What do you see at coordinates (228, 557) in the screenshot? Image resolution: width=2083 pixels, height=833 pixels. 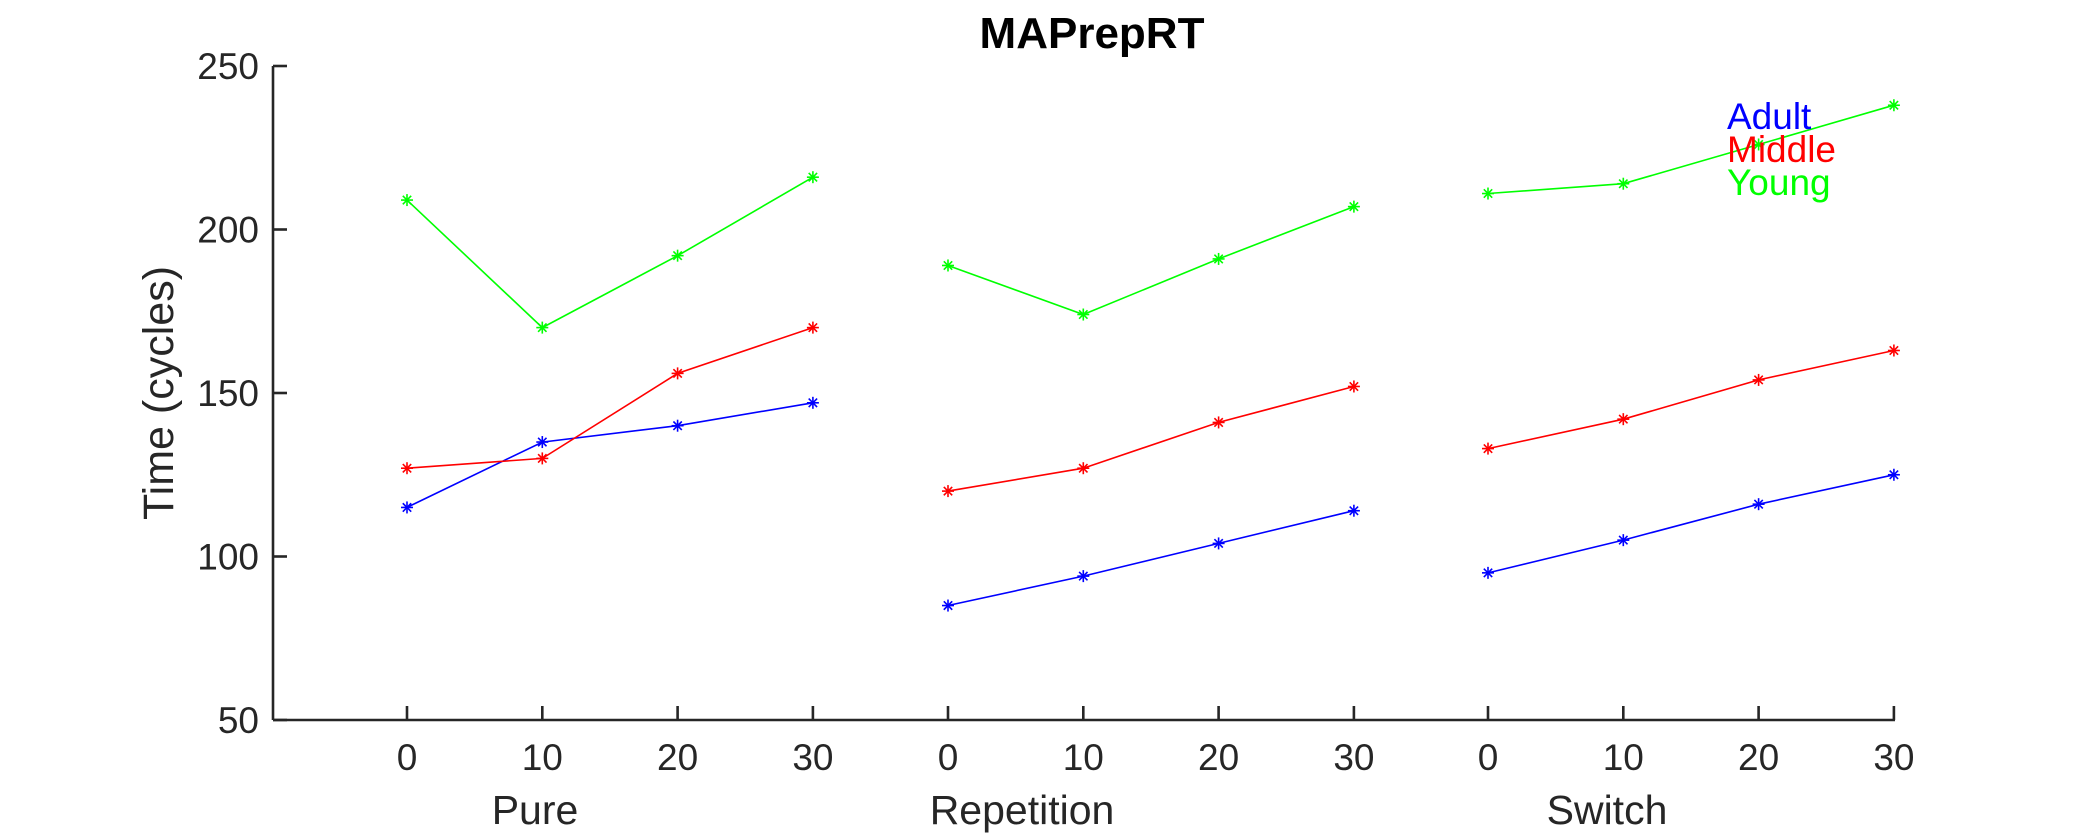 I see `y-tick-label: 100` at bounding box center [228, 557].